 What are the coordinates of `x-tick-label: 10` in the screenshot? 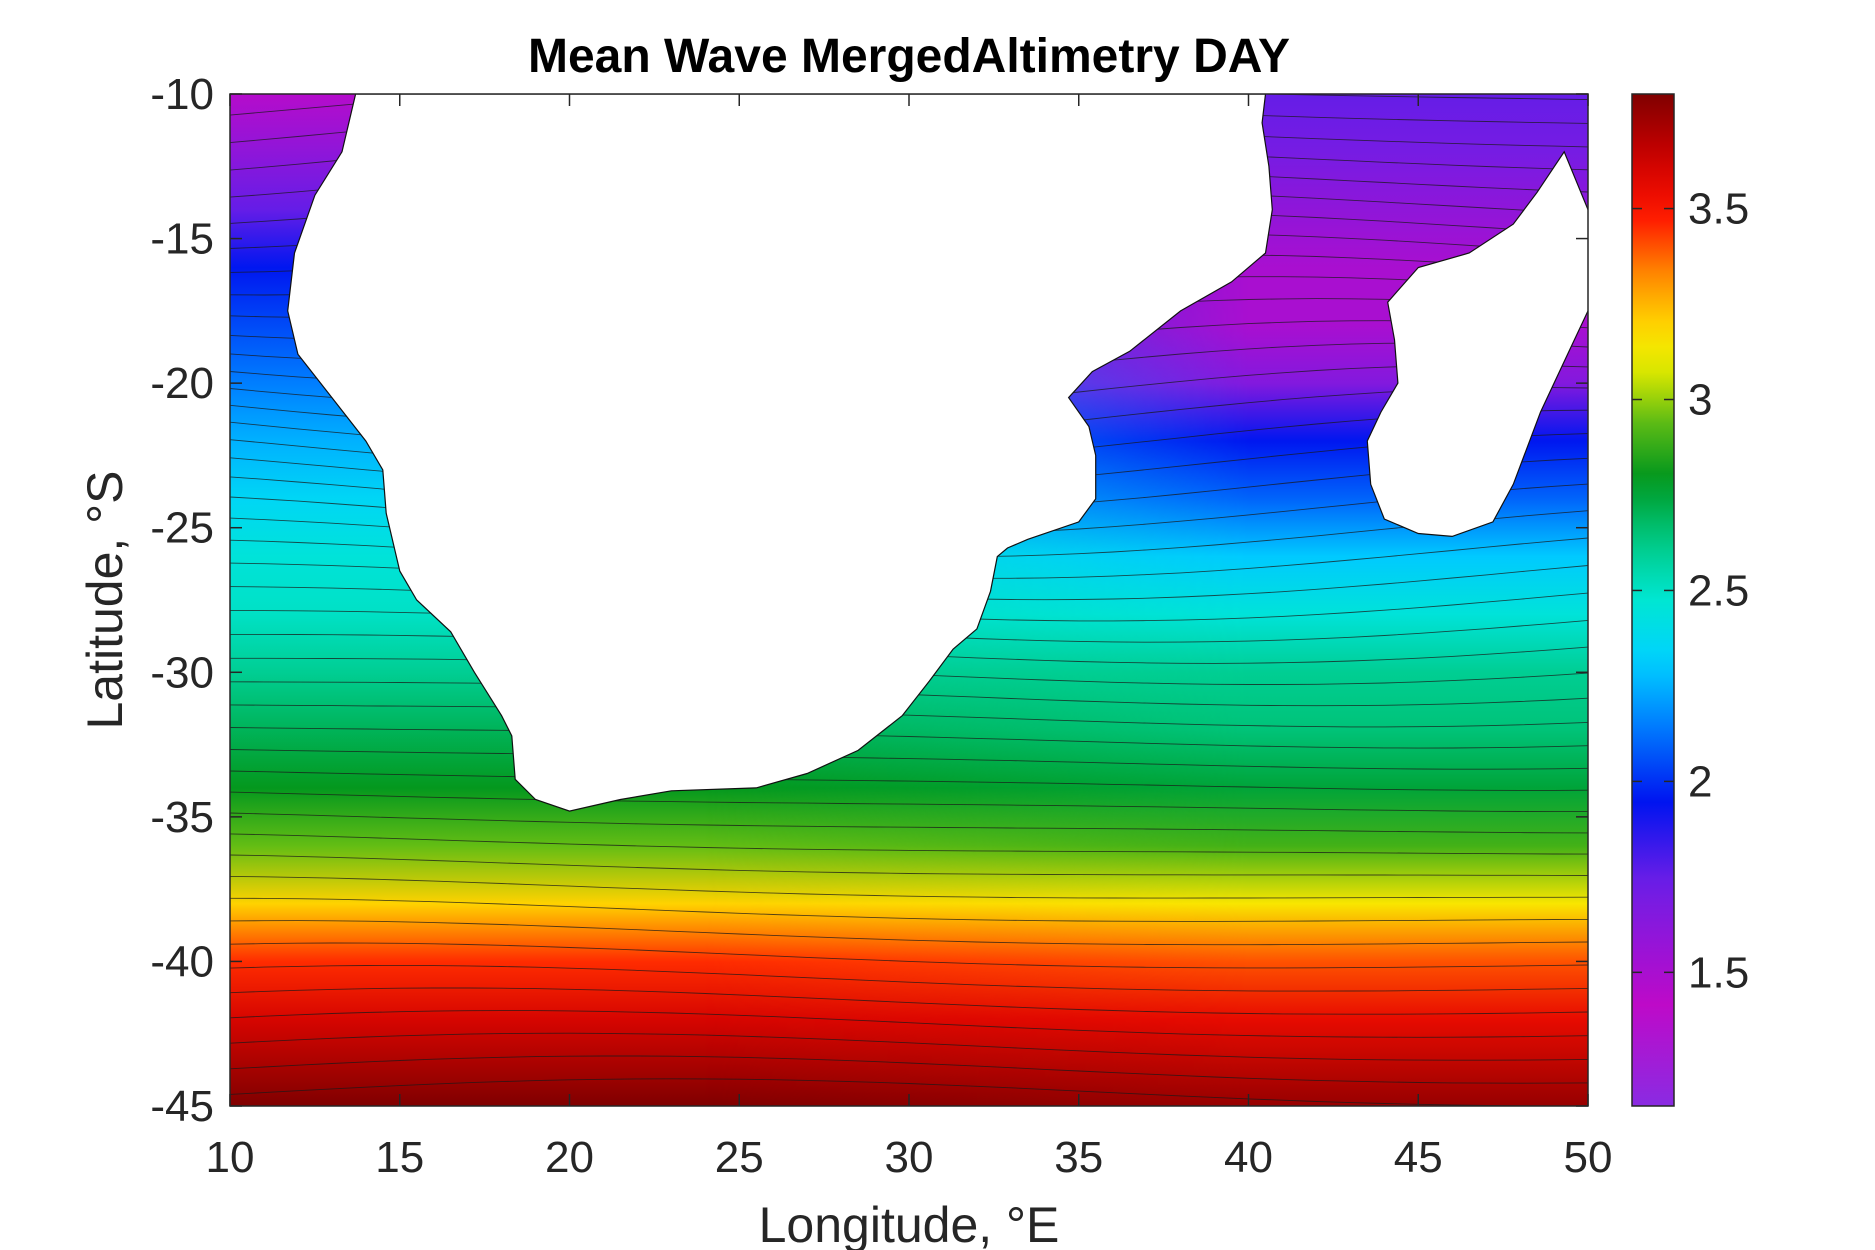 It's located at (230, 1157).